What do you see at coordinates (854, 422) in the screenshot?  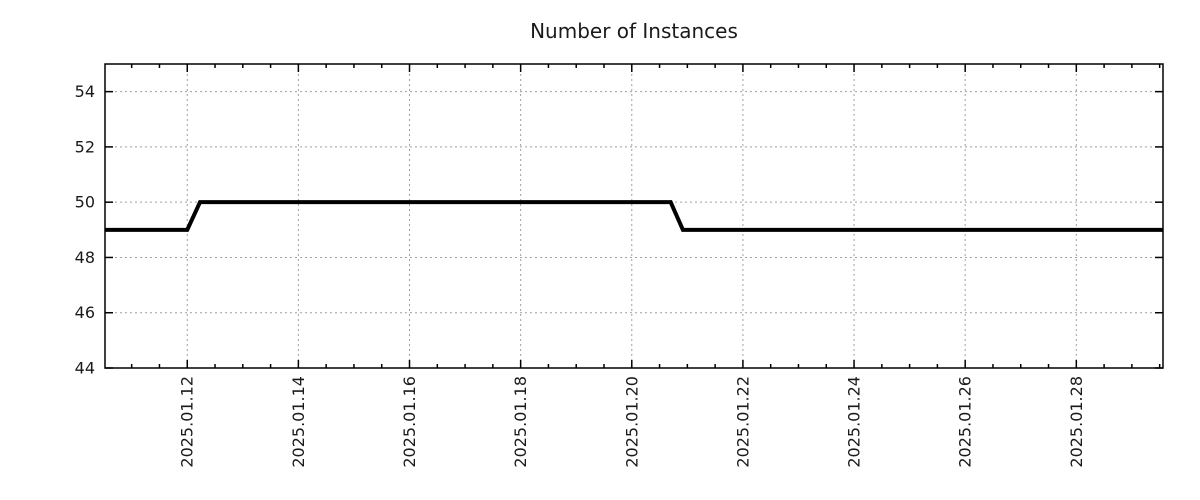 I see `x-tick-label: 2025.01.24` at bounding box center [854, 422].